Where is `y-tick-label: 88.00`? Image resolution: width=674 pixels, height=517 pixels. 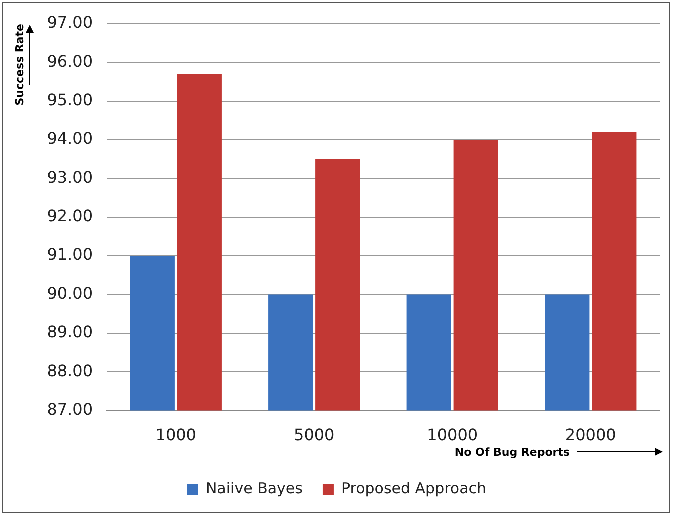
y-tick-label: 88.00 is located at coordinates (70, 370).